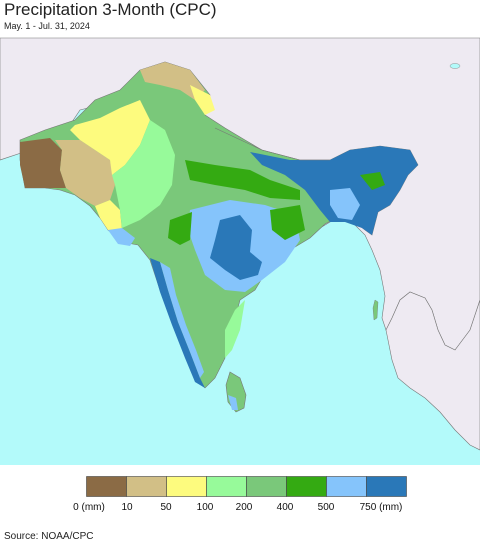 This screenshot has height=546, width=480. I want to click on region-dry, so click(85, 173).